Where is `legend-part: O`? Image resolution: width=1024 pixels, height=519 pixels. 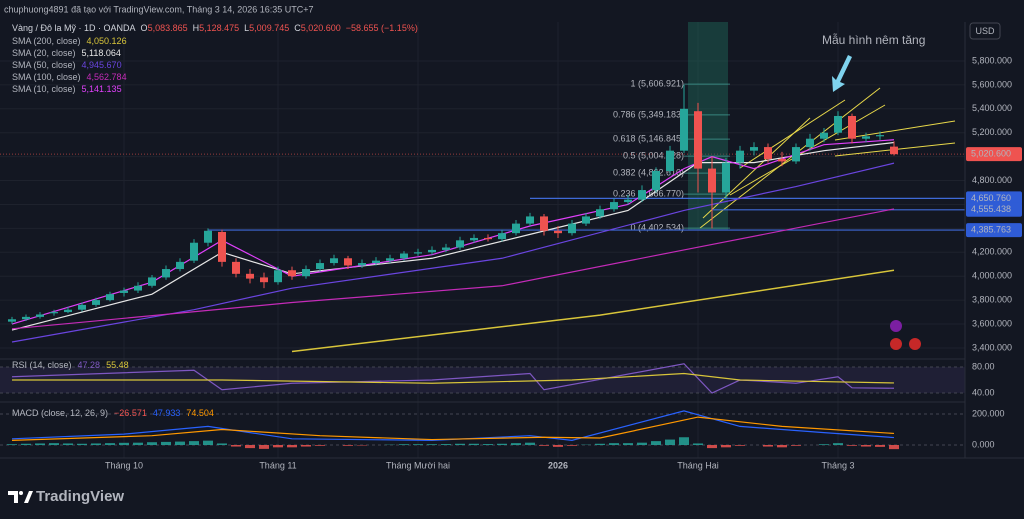
legend-part: O is located at coordinates (144, 28).